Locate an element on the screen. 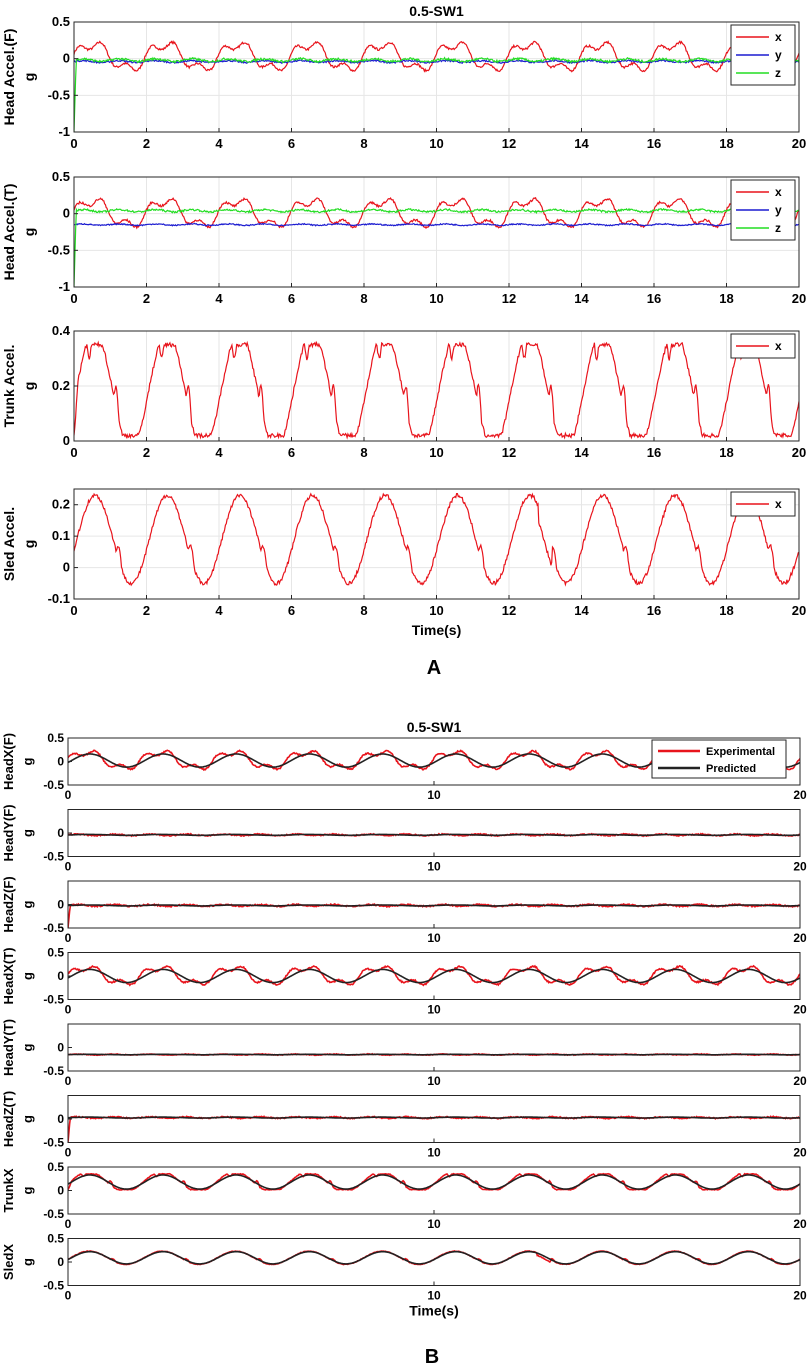  x-tick-label: 18 is located at coordinates (726, 143).